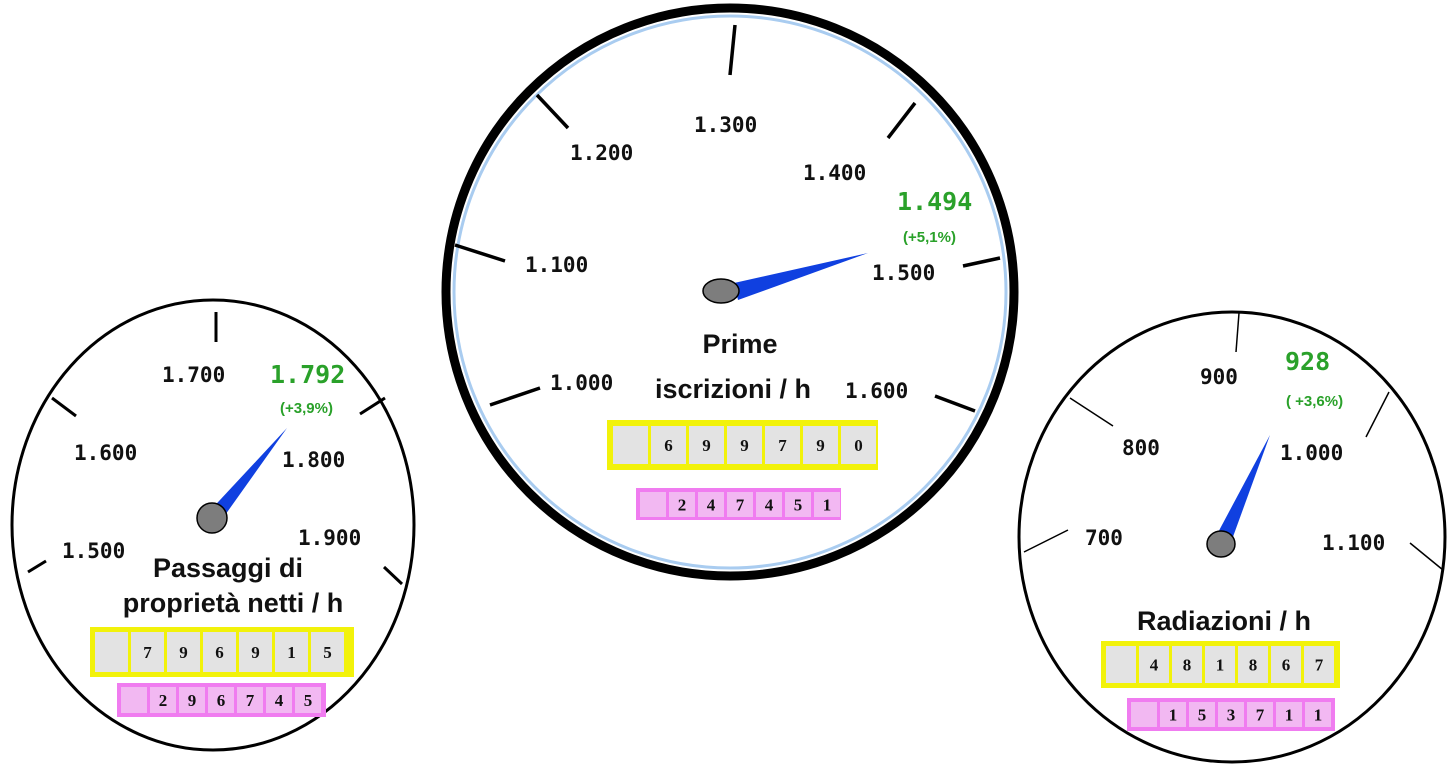 This screenshot has width=1450, height=767. What do you see at coordinates (1104, 538) in the screenshot?
I see `tick-label: 700` at bounding box center [1104, 538].